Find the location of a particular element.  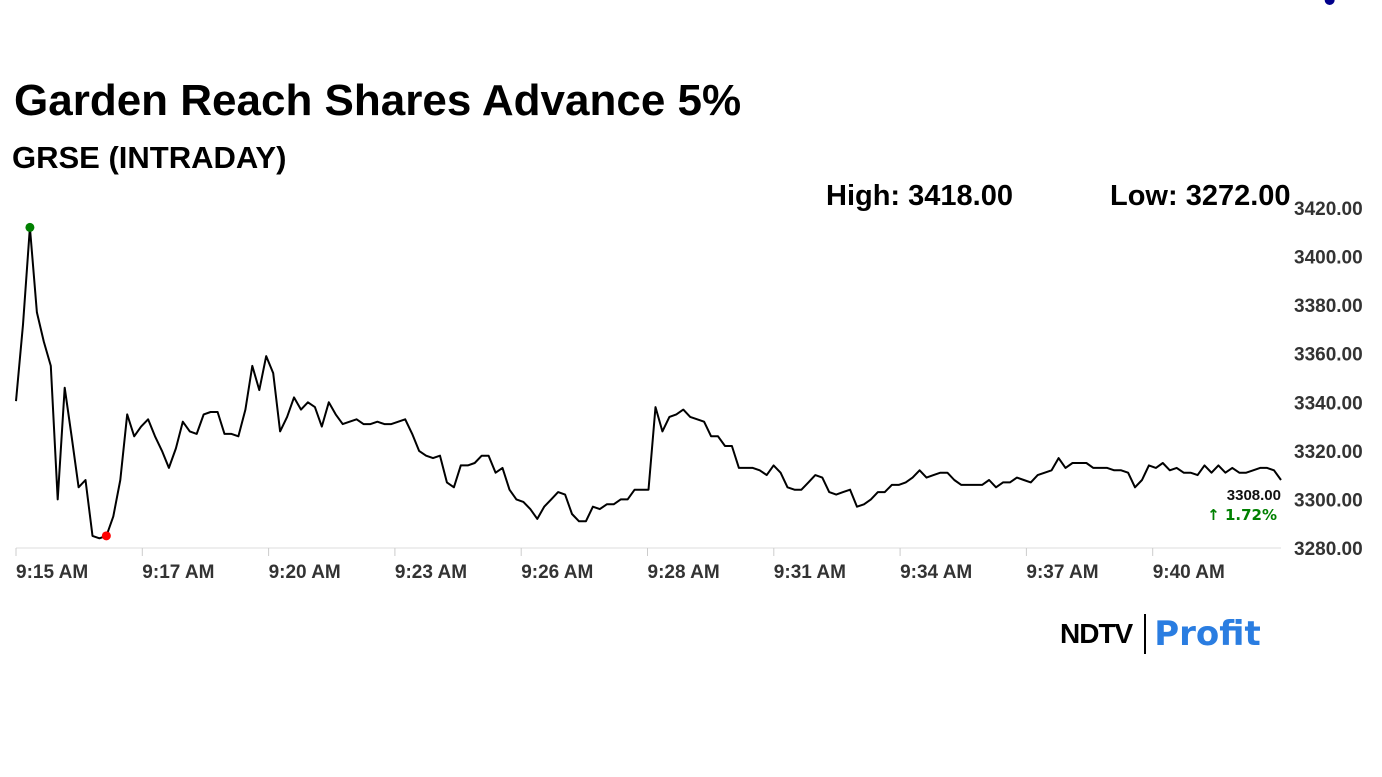

y-tick-label: 3400.00 is located at coordinates (1328, 258).